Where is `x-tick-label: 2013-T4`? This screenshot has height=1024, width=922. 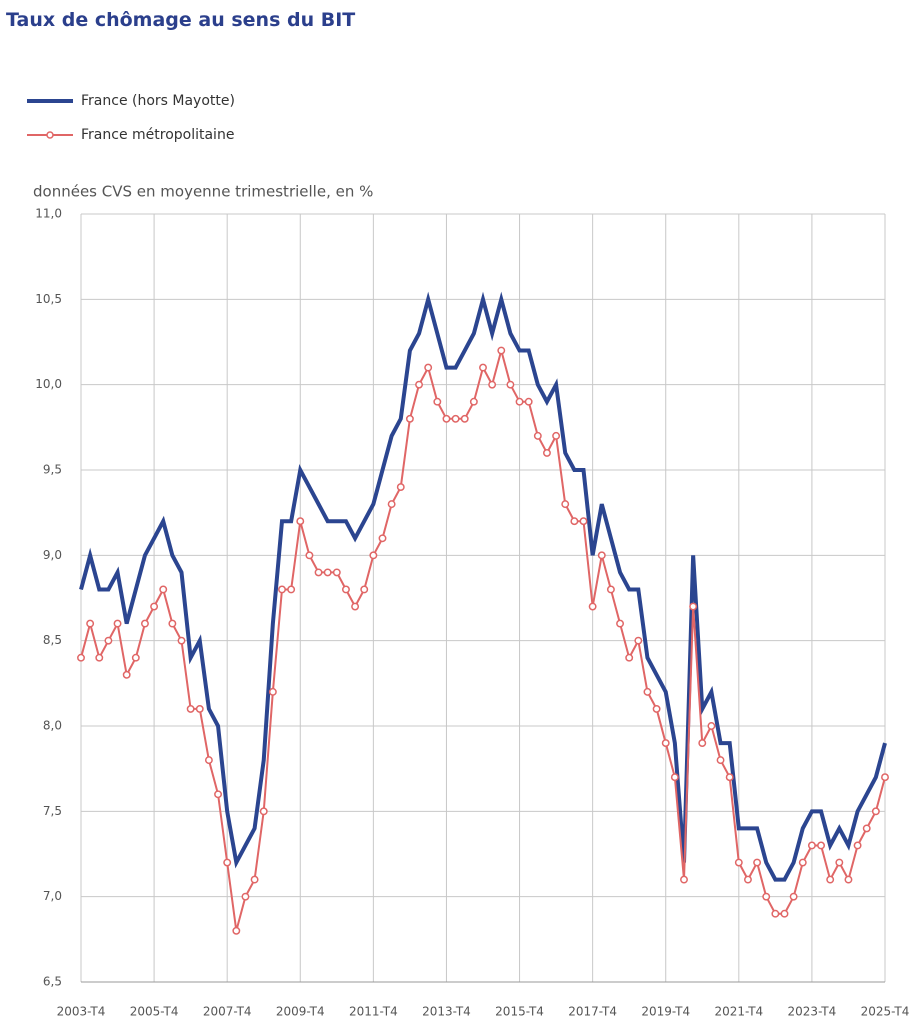 x-tick-label: 2013-T4 is located at coordinates (446, 1012).